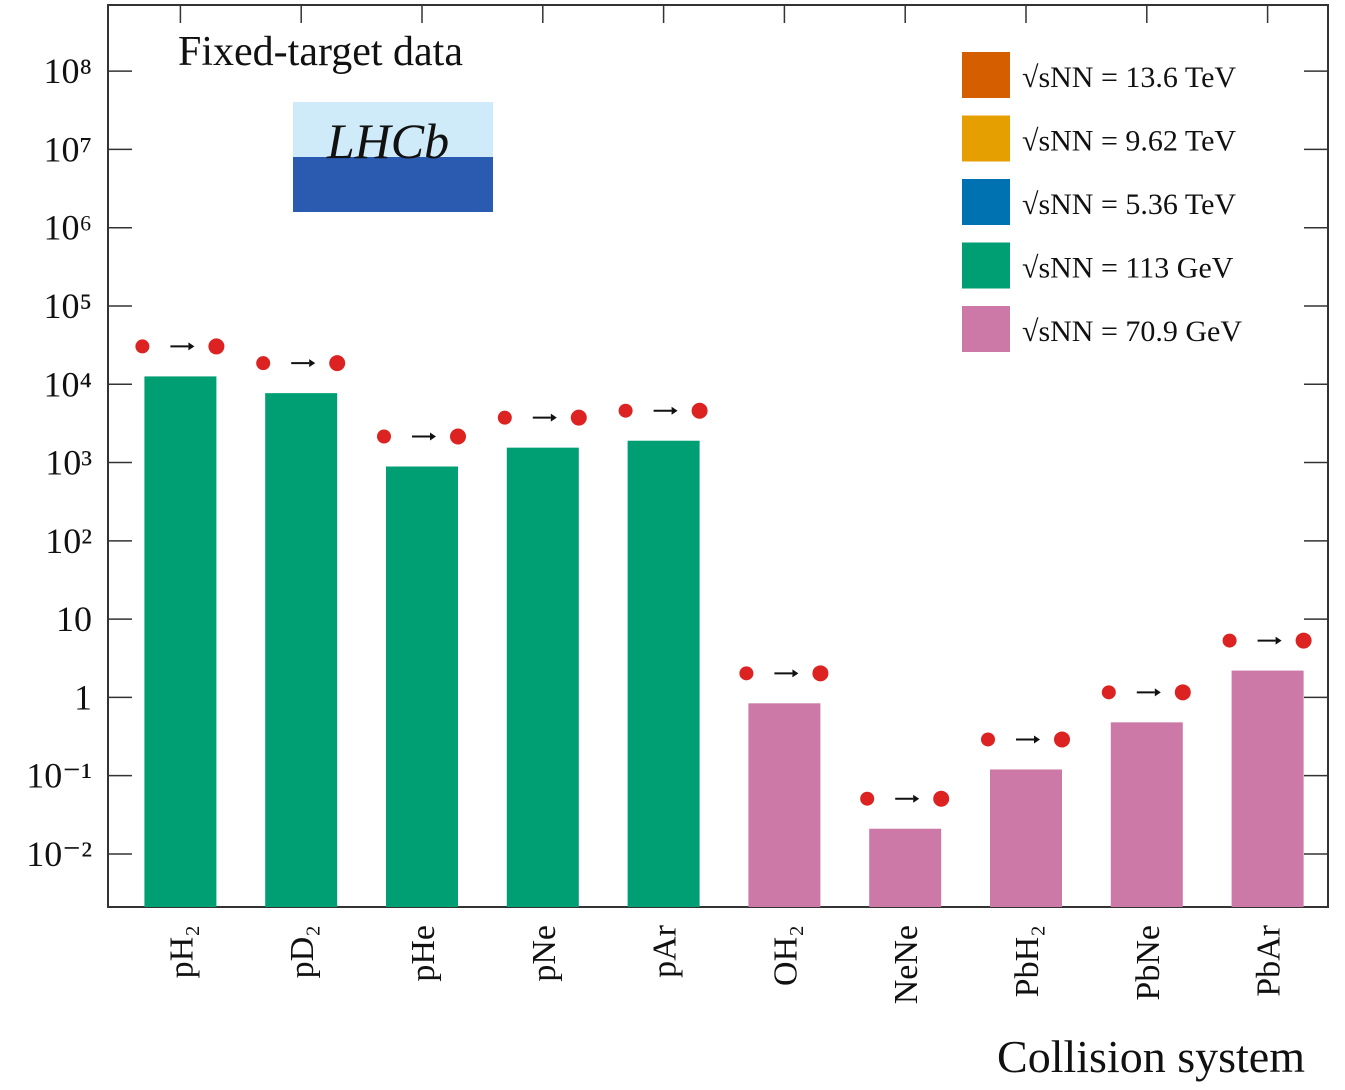 The image size is (1345, 1090). I want to click on logo-top, so click(393, 129).